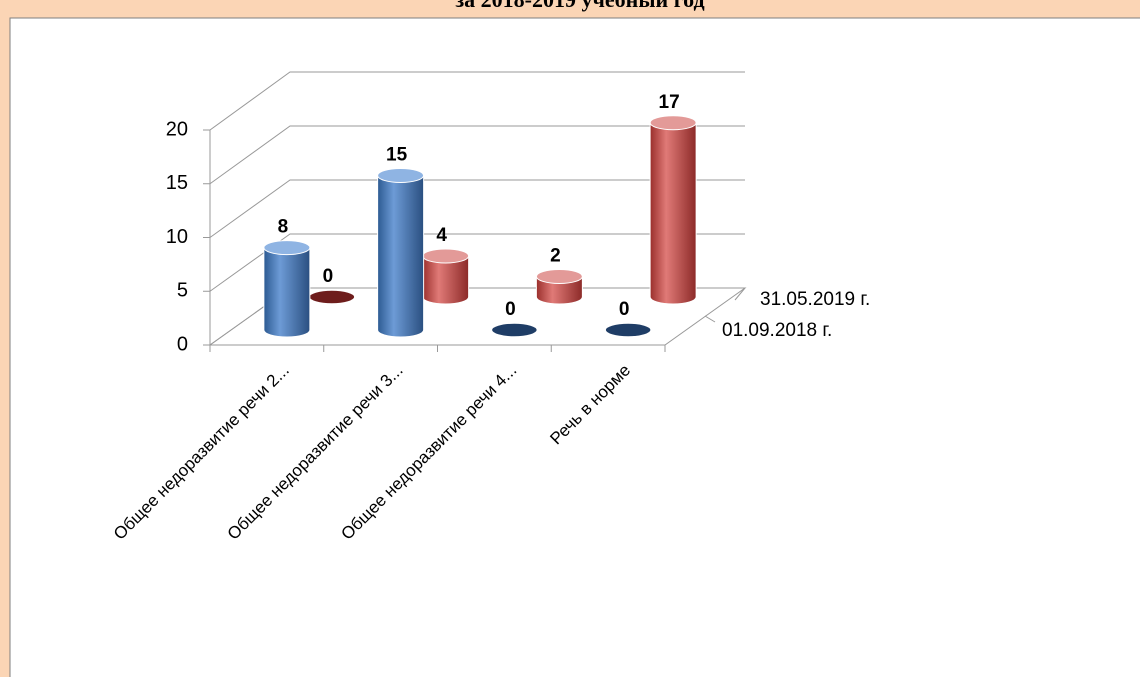 Image resolution: width=1140 pixels, height=677 pixels. Describe the element at coordinates (555, 256) in the screenshot. I see `data-label: 2` at that location.